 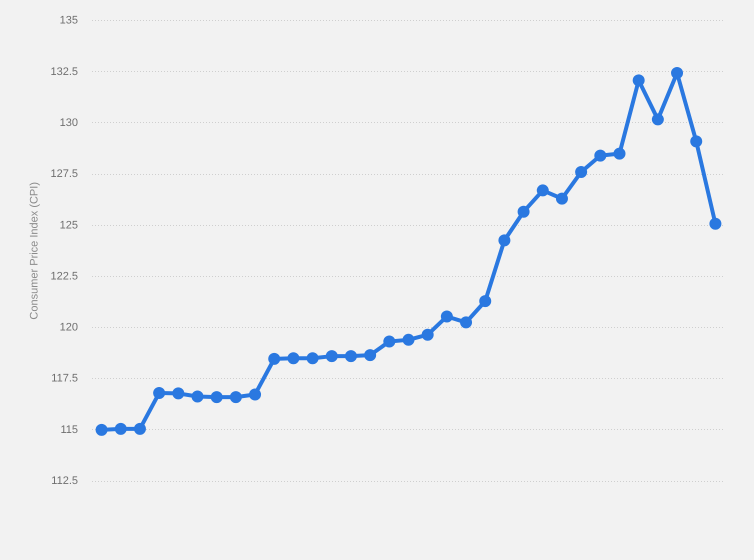 I want to click on y-tick-label: 132.5, so click(x=64, y=72).